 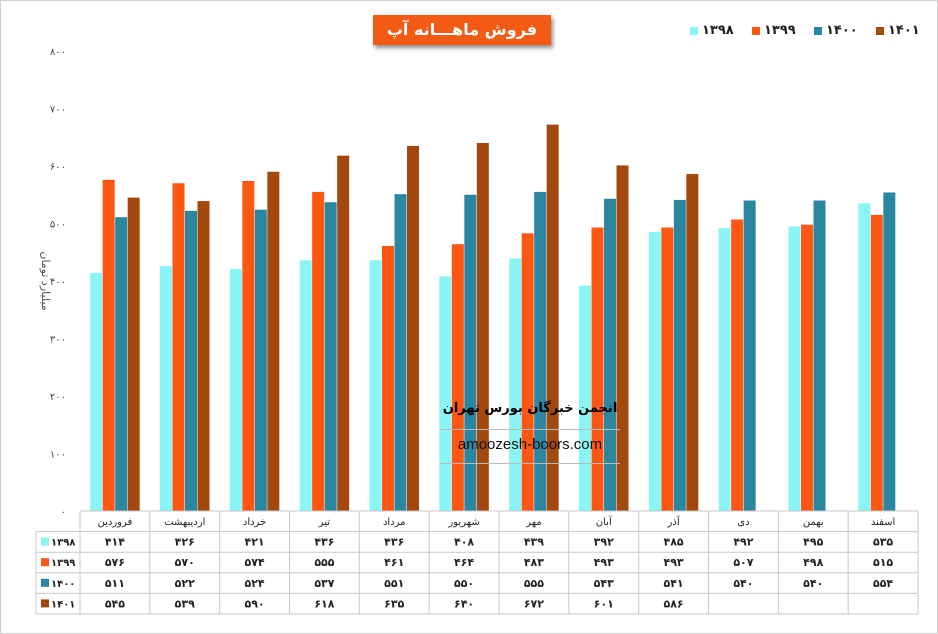 What do you see at coordinates (58, 282) in the screenshot?
I see `y-tick-label: ۴۰۰` at bounding box center [58, 282].